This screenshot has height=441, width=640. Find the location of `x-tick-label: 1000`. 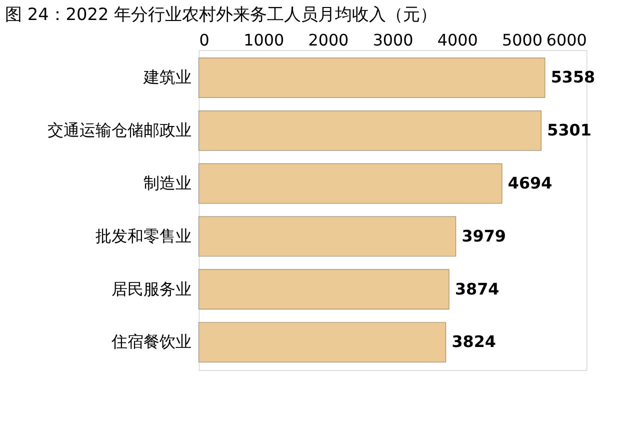

x-tick-label: 1000 is located at coordinates (264, 40).